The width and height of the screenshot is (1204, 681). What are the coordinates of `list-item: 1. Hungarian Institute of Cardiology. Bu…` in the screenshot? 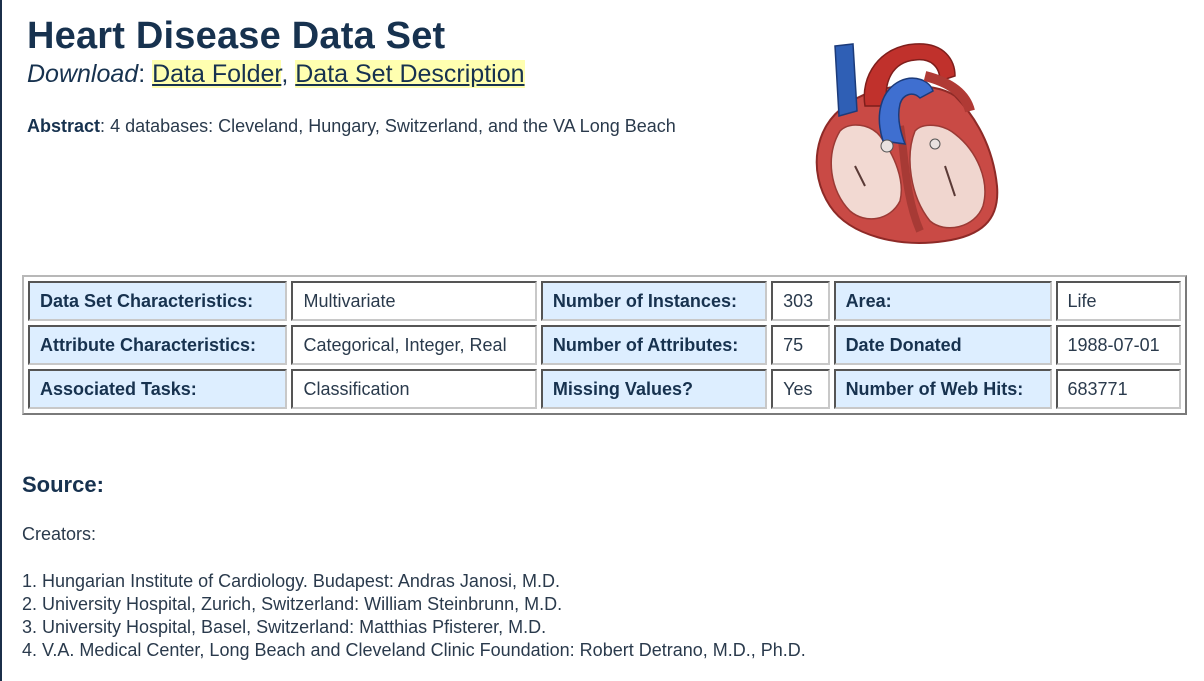 It's located at (291, 581).